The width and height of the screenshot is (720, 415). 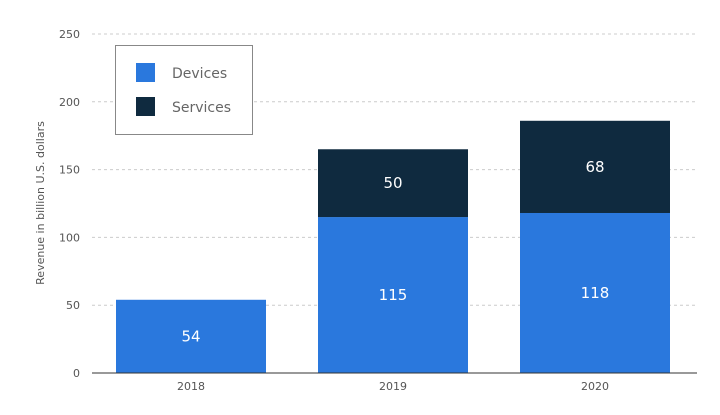 What do you see at coordinates (191, 386) in the screenshot?
I see `x-tick-label: 2018` at bounding box center [191, 386].